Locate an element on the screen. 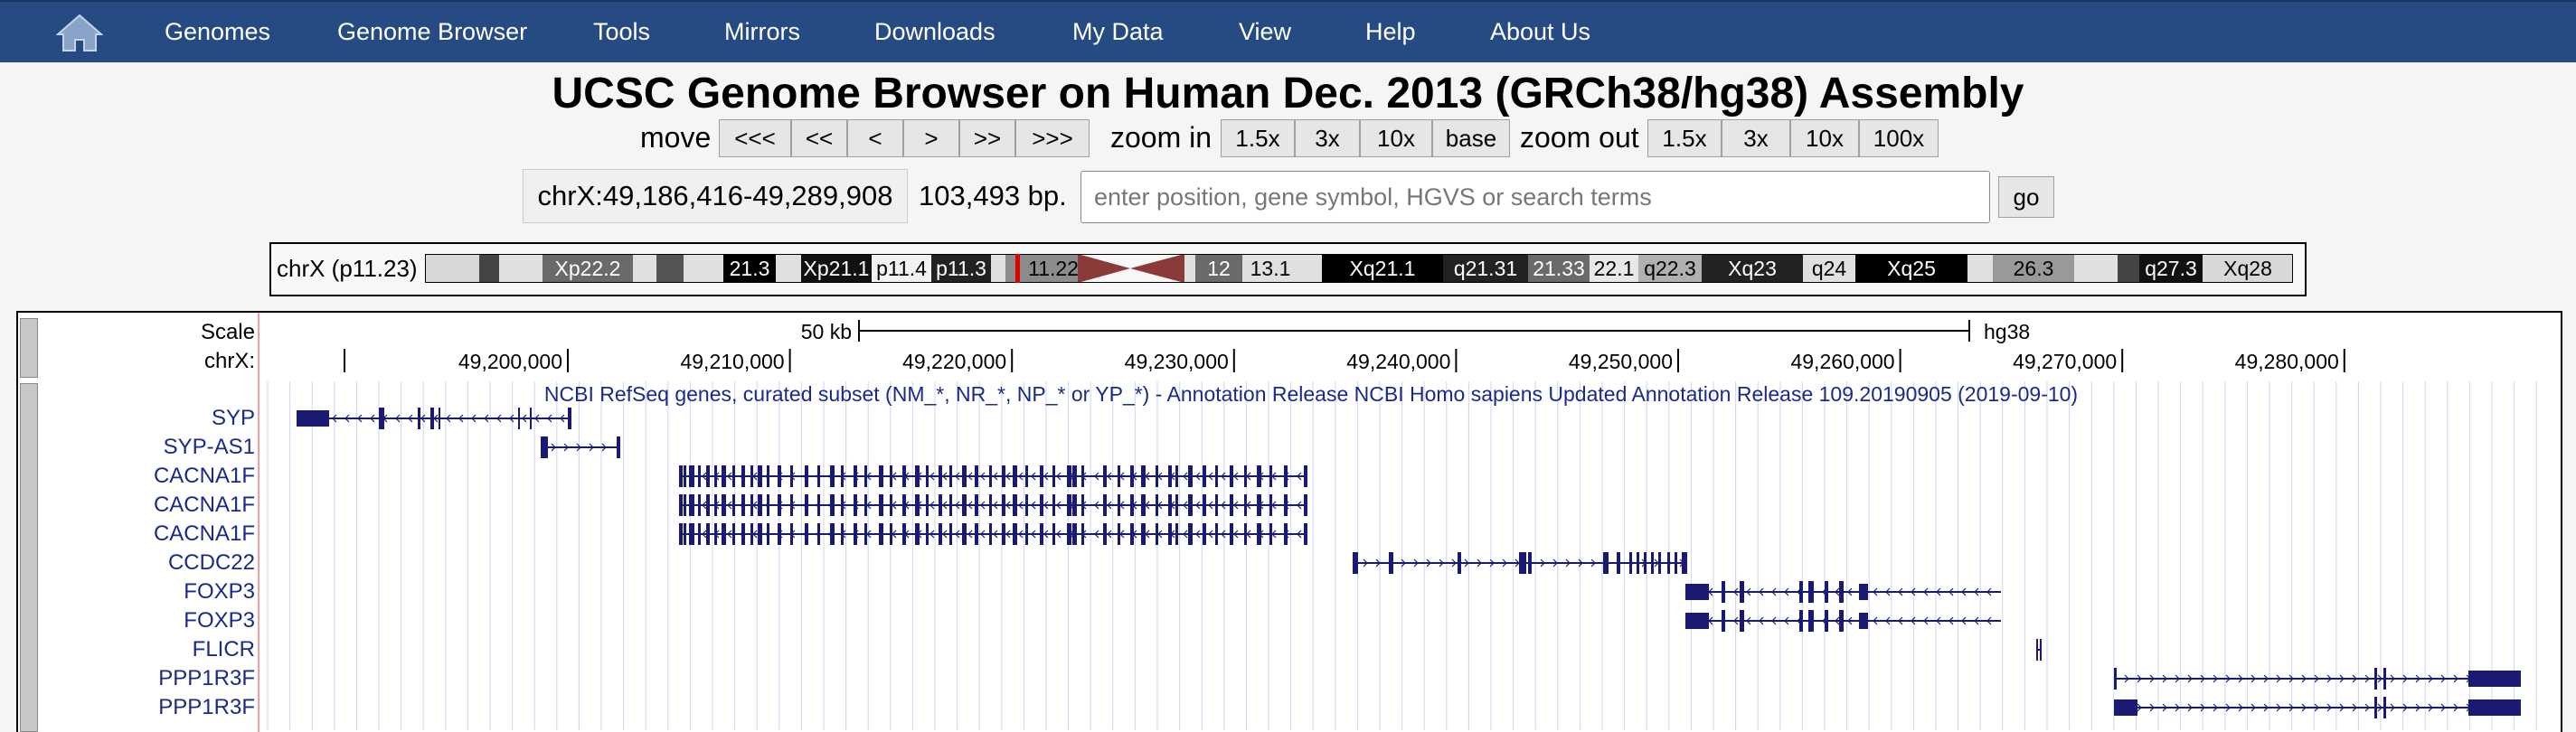 The height and width of the screenshot is (732, 2576). region-size: 103,493 bp. is located at coordinates (993, 195).